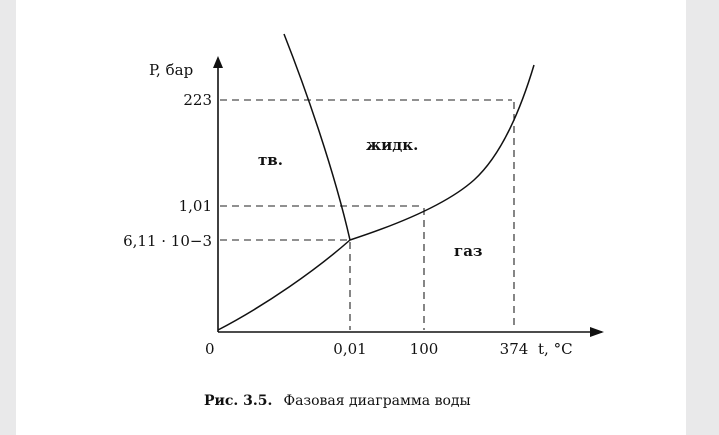 This screenshot has height=435, width=719. What do you see at coordinates (210, 349) in the screenshot?
I see `origin-label: 0` at bounding box center [210, 349].